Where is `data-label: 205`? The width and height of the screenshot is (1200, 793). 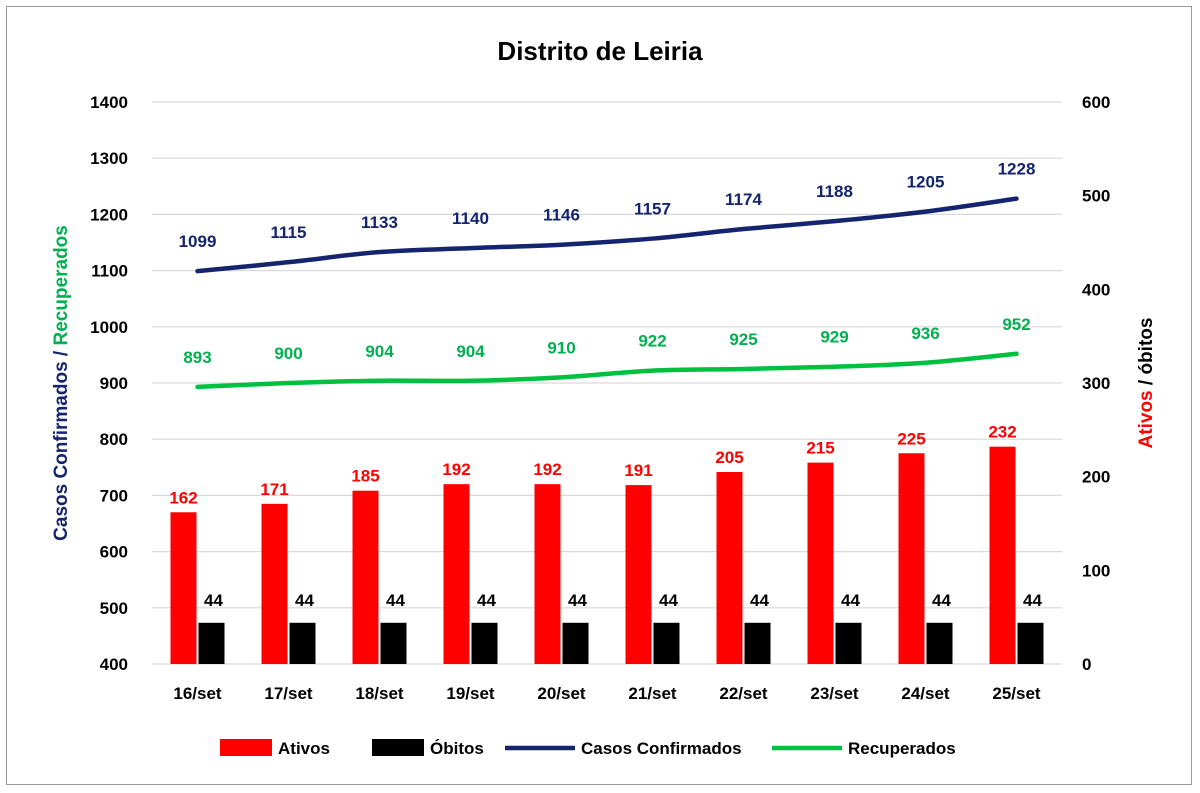
data-label: 205 is located at coordinates (729, 457).